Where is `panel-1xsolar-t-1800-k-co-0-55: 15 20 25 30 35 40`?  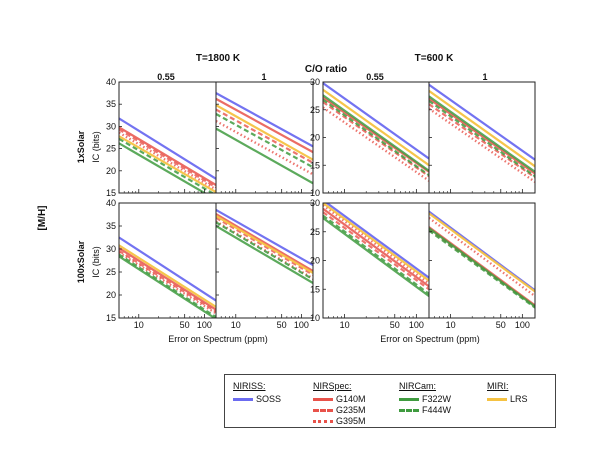 panel-1xsolar-t-1800-k-co-0-55: 15 20 25 30 35 40 is located at coordinates (161, 137).